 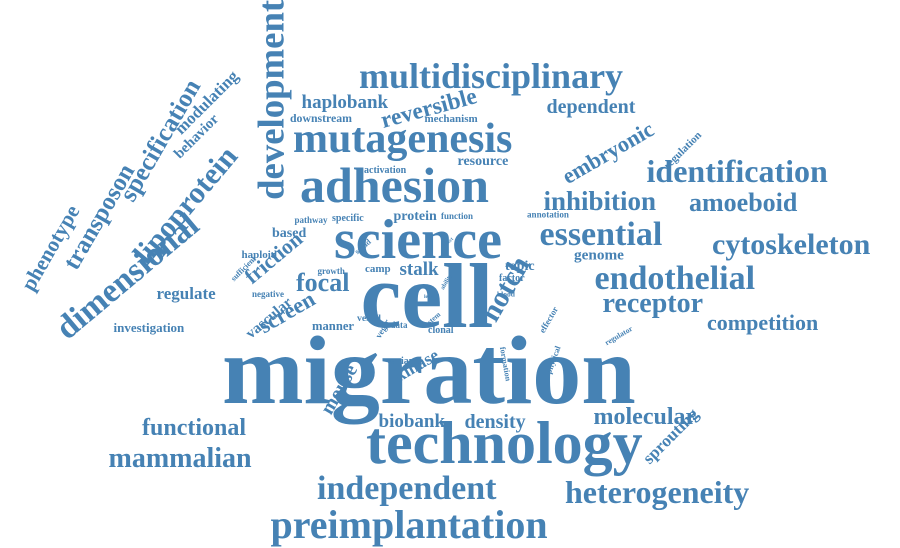 I want to click on word-cell: cell, so click(x=427, y=296).